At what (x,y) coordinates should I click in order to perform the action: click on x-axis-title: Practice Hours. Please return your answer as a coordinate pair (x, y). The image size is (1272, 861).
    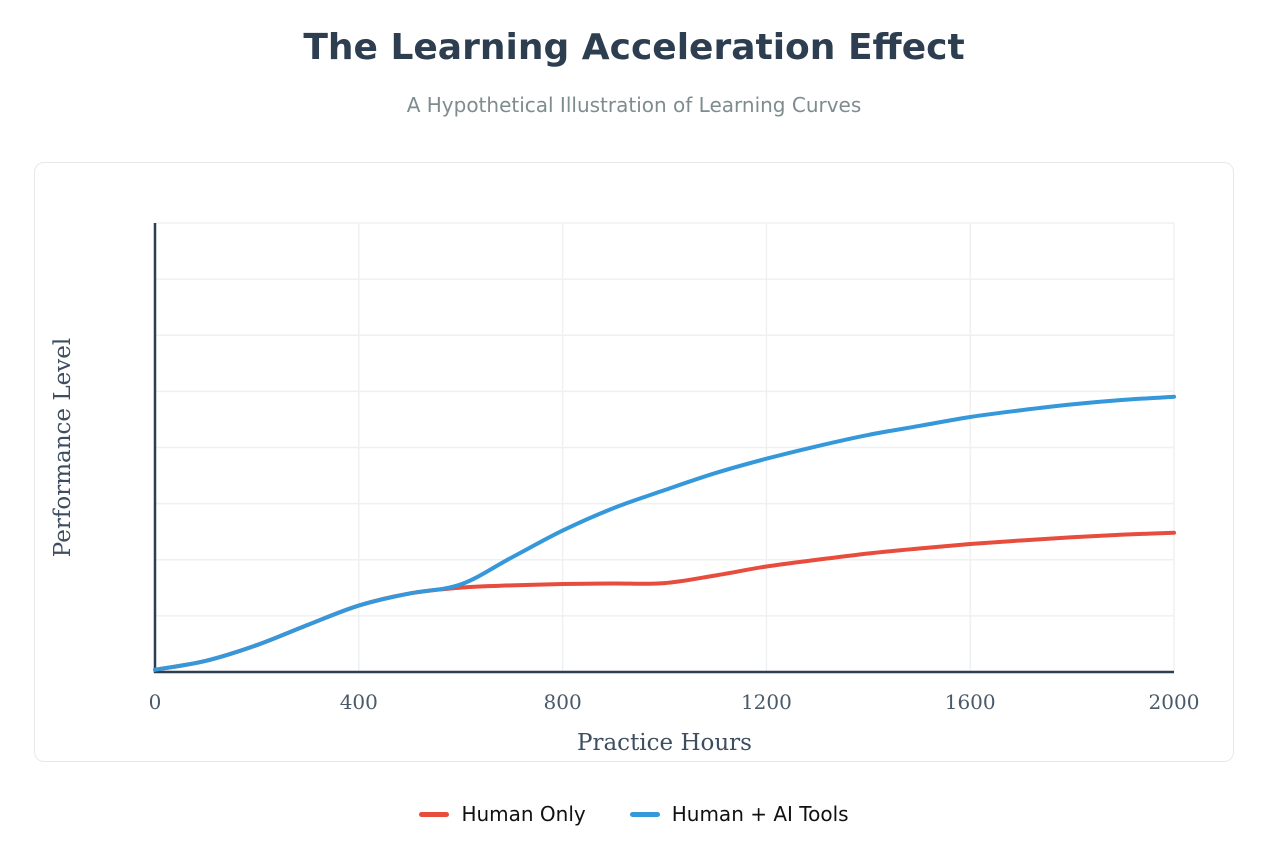
    Looking at the image, I should click on (664, 743).